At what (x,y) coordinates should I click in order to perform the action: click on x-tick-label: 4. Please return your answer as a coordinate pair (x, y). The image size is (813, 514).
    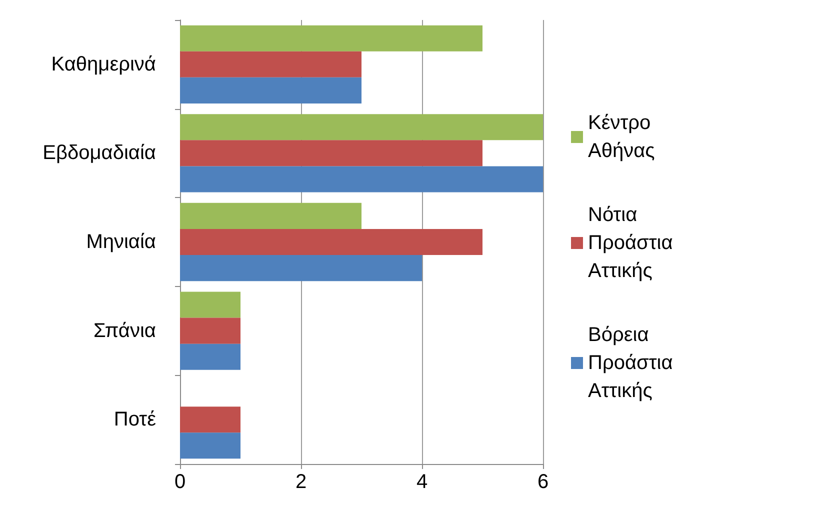
    Looking at the image, I should click on (422, 482).